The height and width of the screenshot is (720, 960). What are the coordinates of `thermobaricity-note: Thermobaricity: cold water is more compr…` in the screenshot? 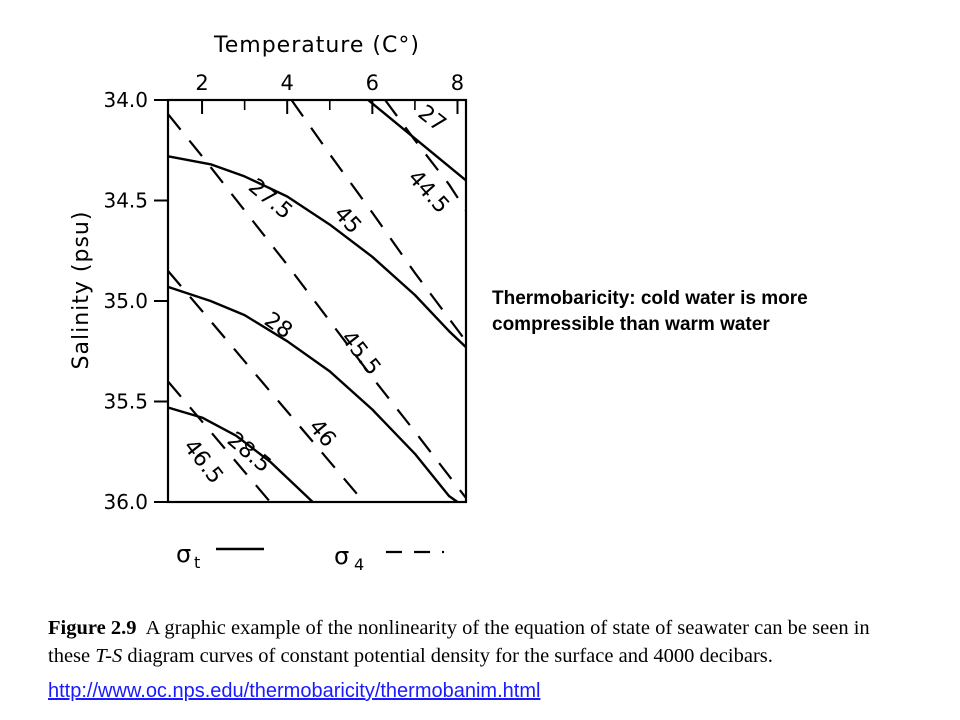 It's located at (702, 312).